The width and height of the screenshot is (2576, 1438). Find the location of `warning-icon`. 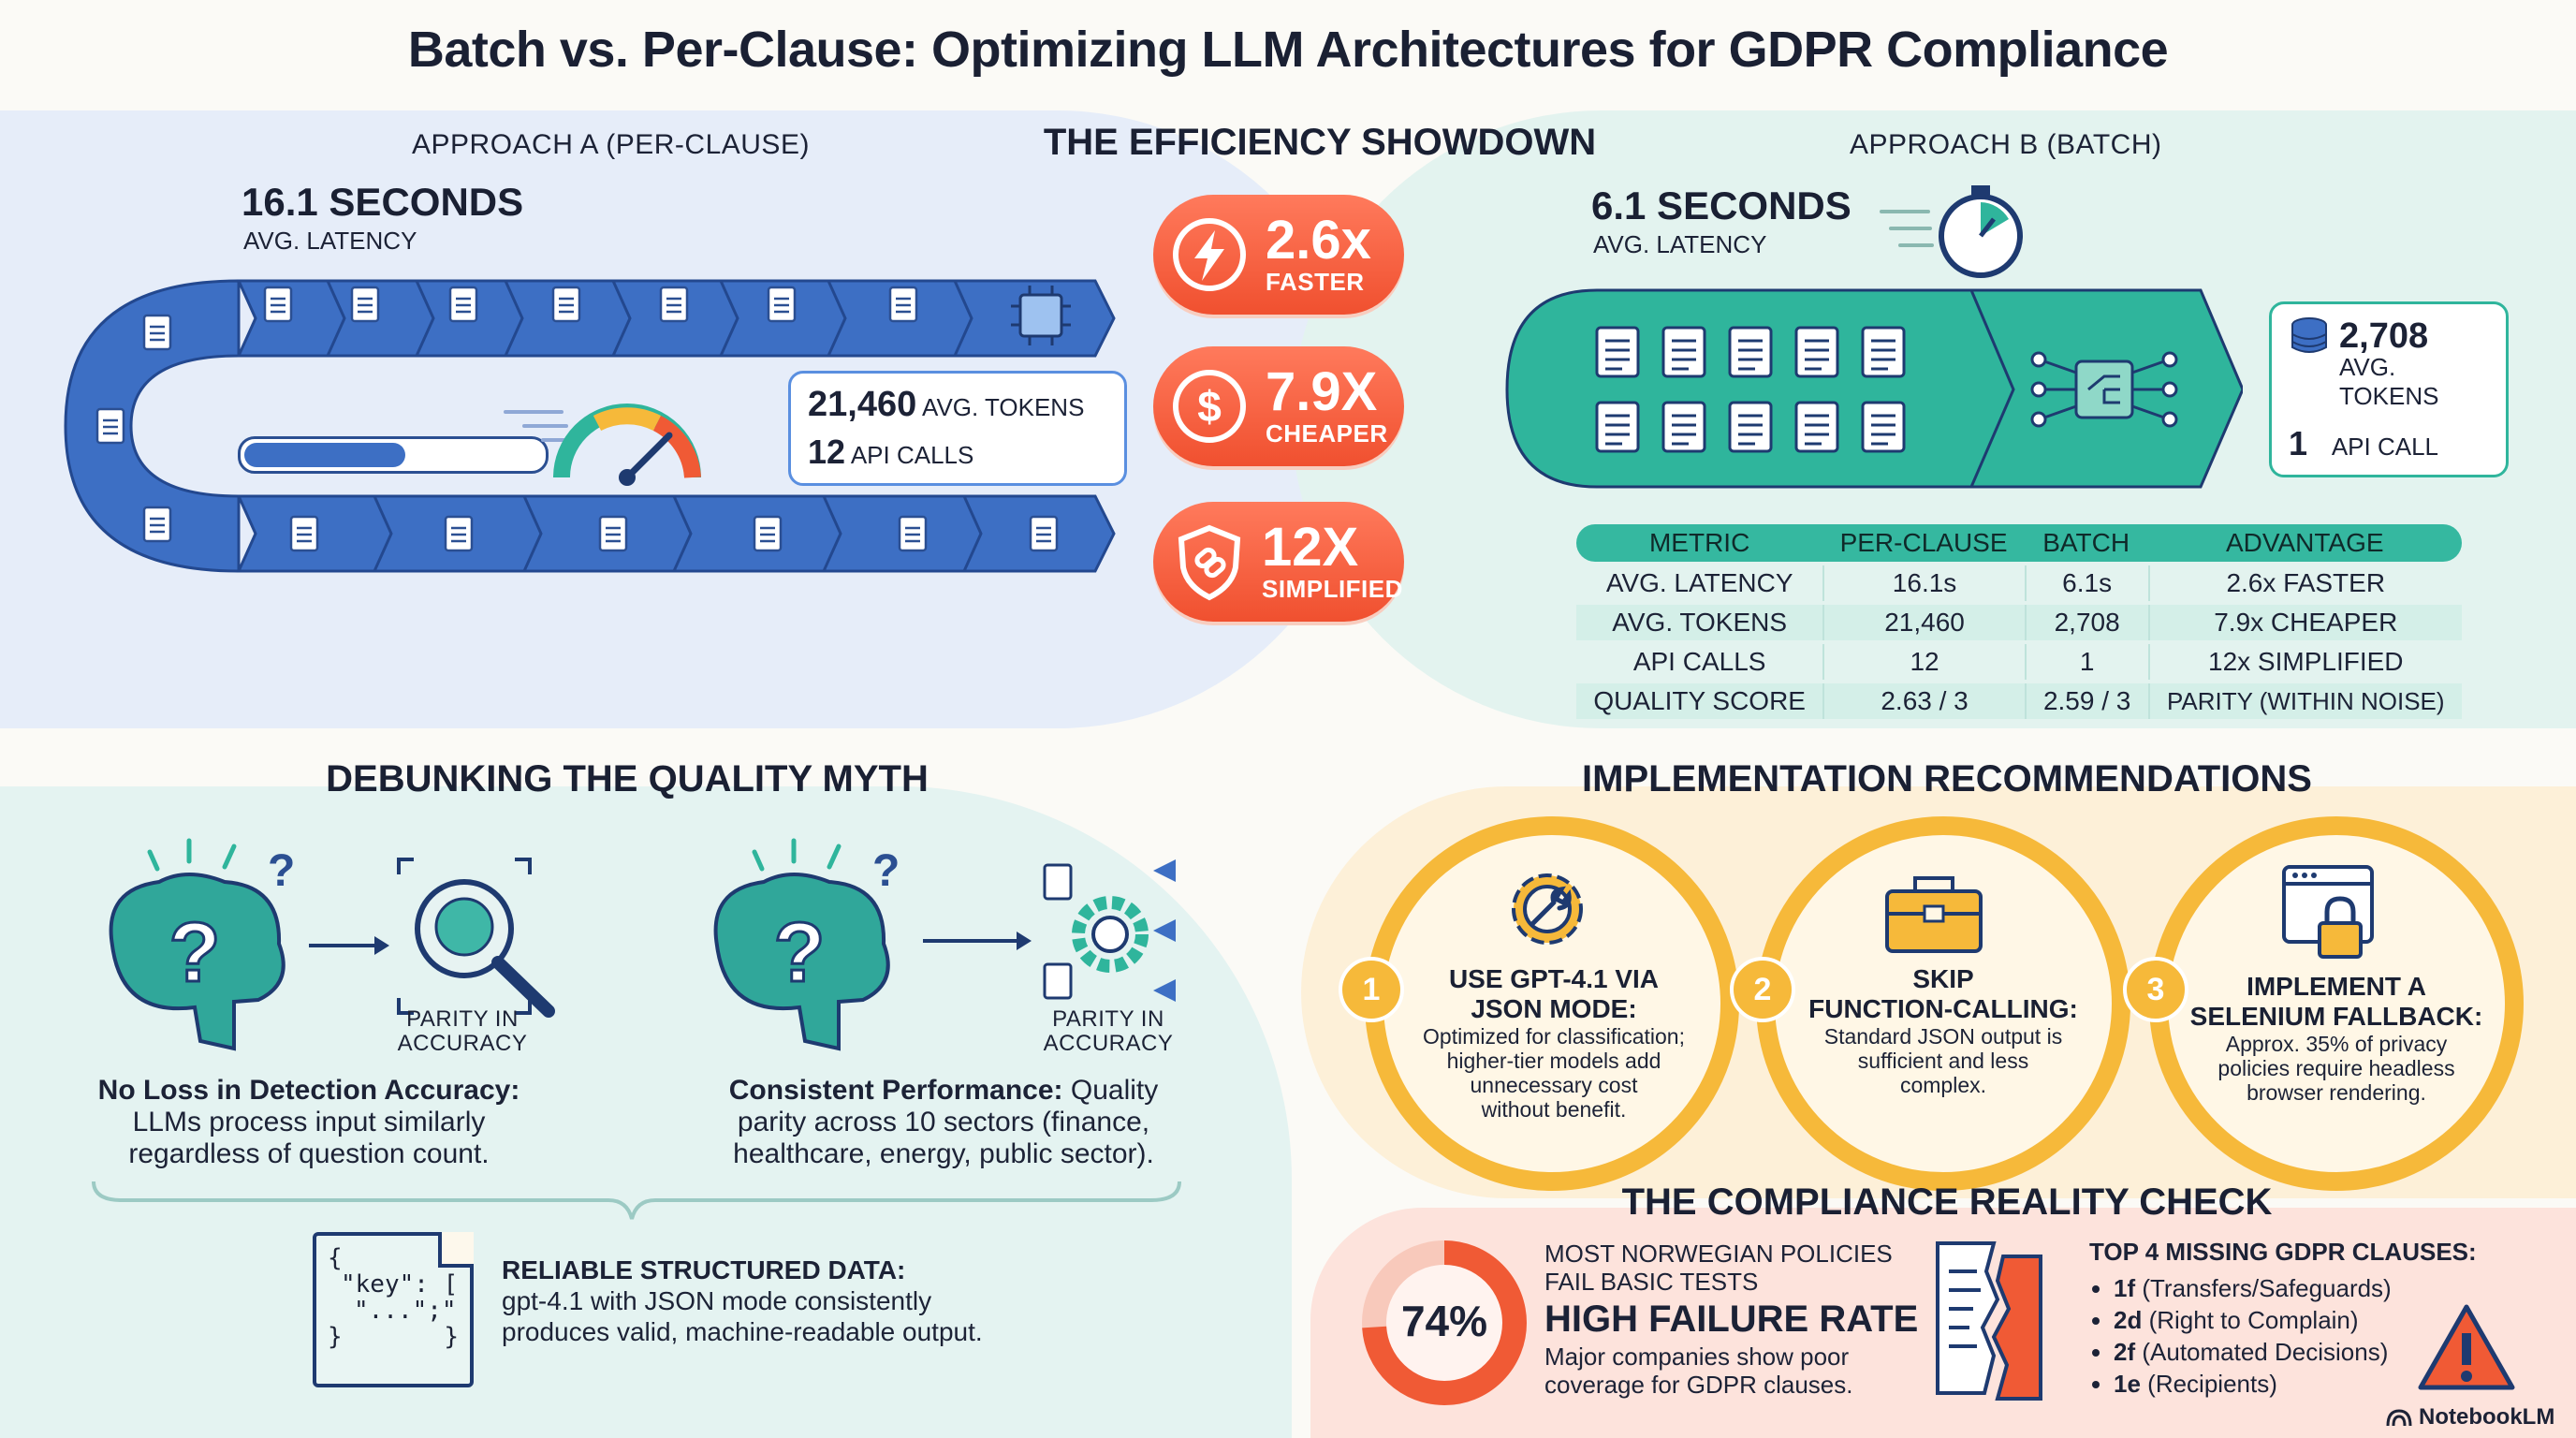

warning-icon is located at coordinates (2466, 1347).